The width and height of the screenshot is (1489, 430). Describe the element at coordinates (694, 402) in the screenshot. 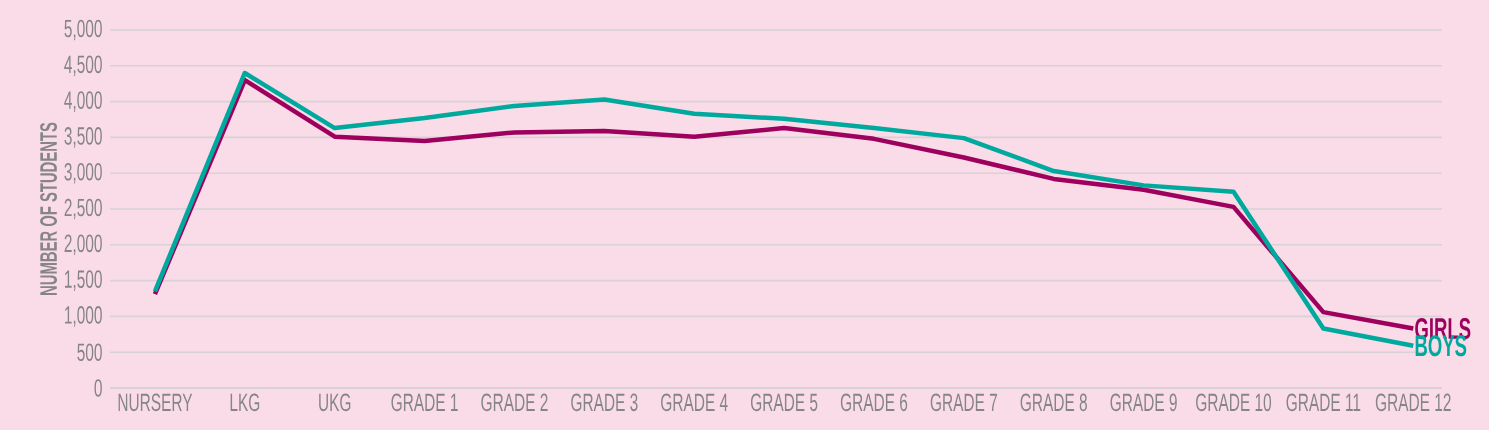

I see `x-tick-label: GRADE 4` at that location.